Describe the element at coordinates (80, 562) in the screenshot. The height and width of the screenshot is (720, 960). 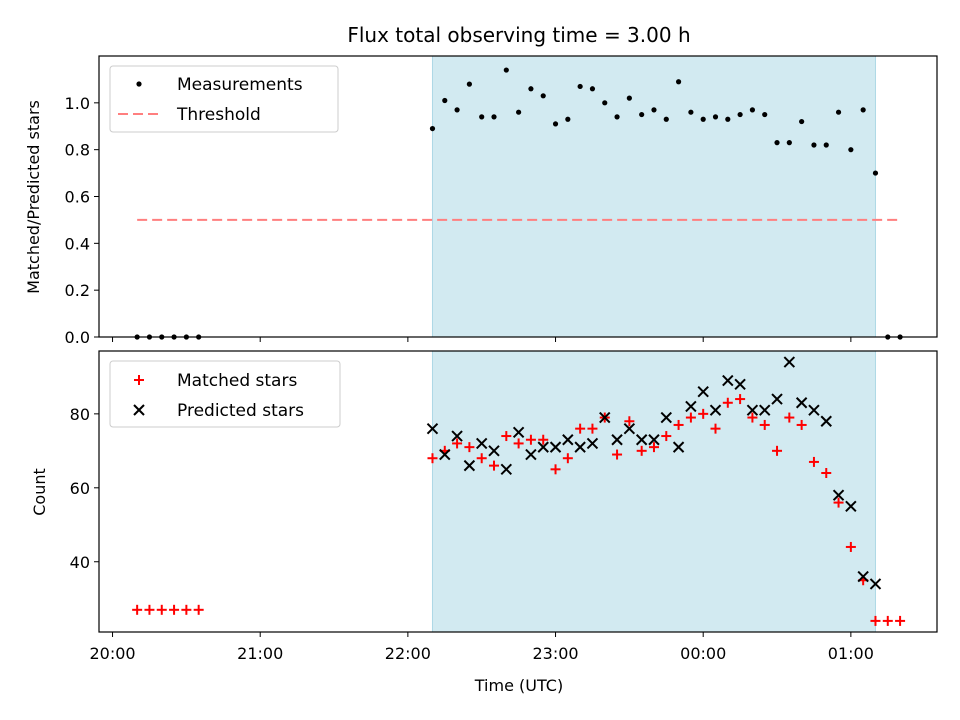
I see `bottom-y-tick-label: 40` at that location.